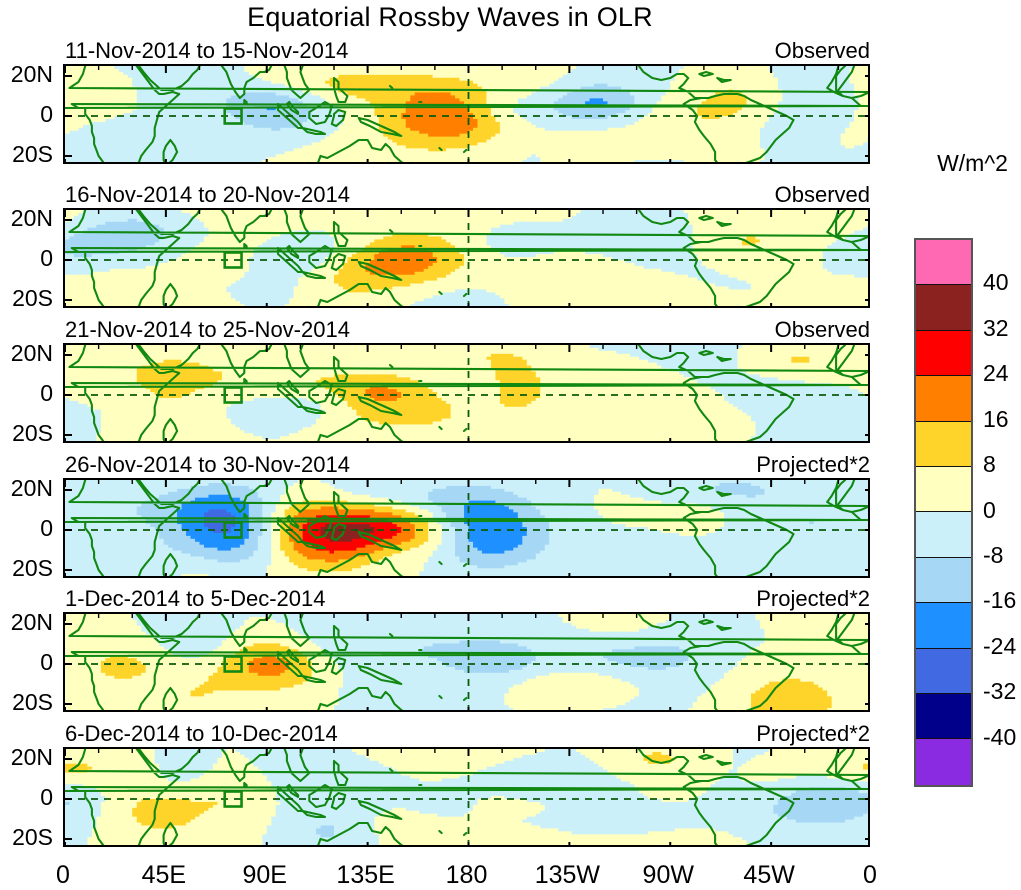 This screenshot has width=1021, height=890. What do you see at coordinates (201, 733) in the screenshot?
I see `panel-6-date-range: 6-Dec-2014 to 10-Dec-2014` at bounding box center [201, 733].